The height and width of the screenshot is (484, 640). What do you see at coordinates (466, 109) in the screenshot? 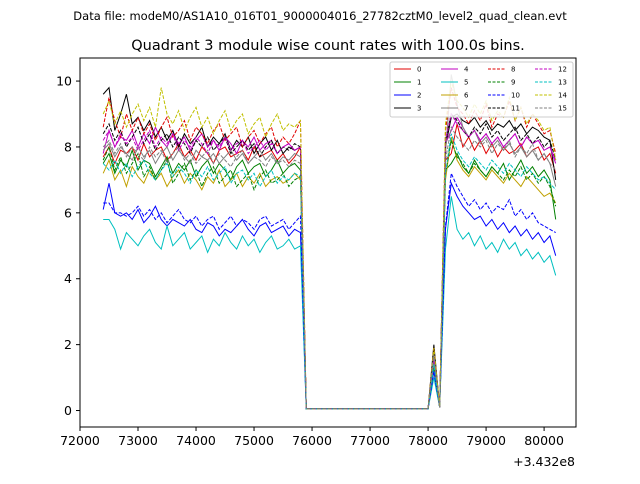
I see `legend-label-7: 7` at bounding box center [466, 109].